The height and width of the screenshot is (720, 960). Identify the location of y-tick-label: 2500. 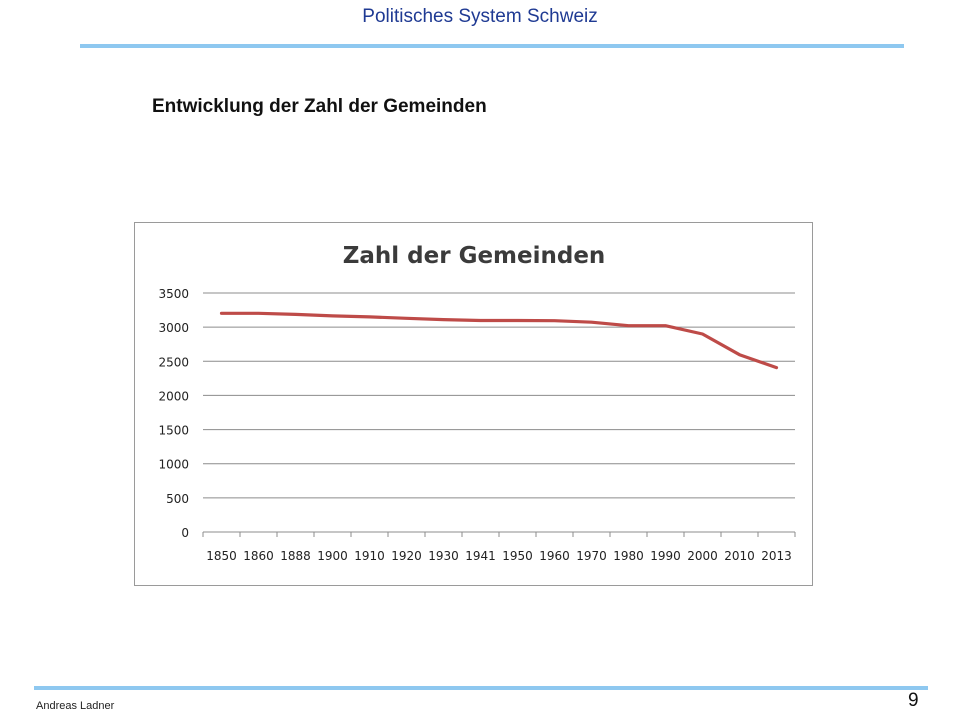
(173, 362).